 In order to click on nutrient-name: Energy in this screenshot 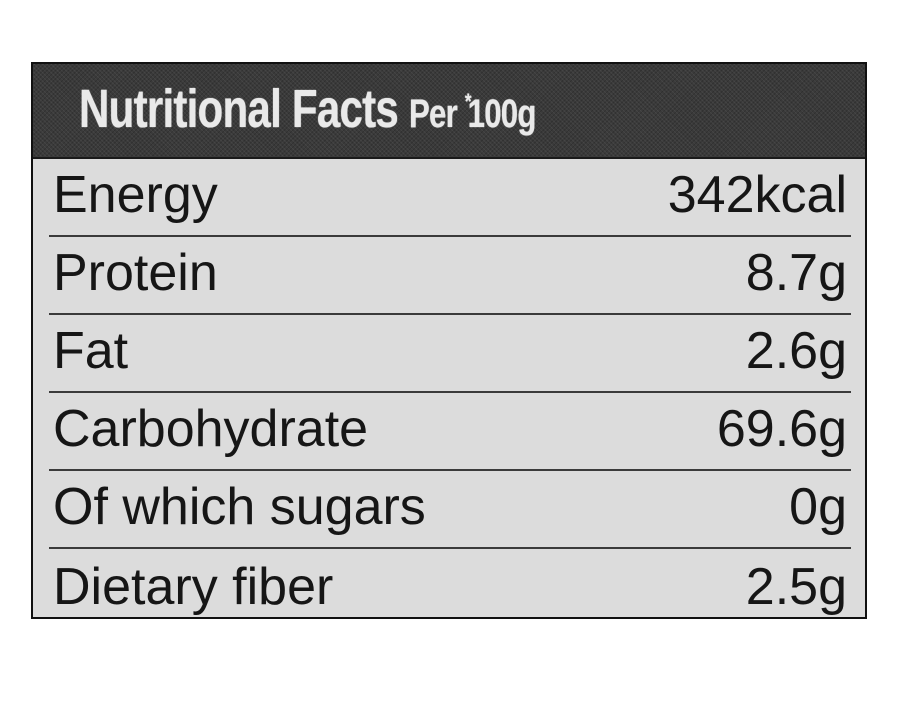, I will do `click(135, 195)`.